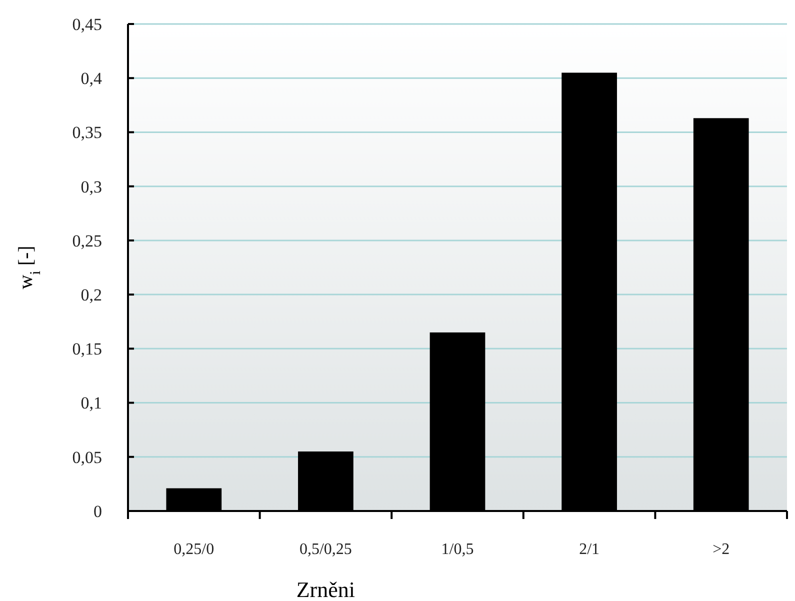  I want to click on x-tick-label: >2, so click(721, 549).